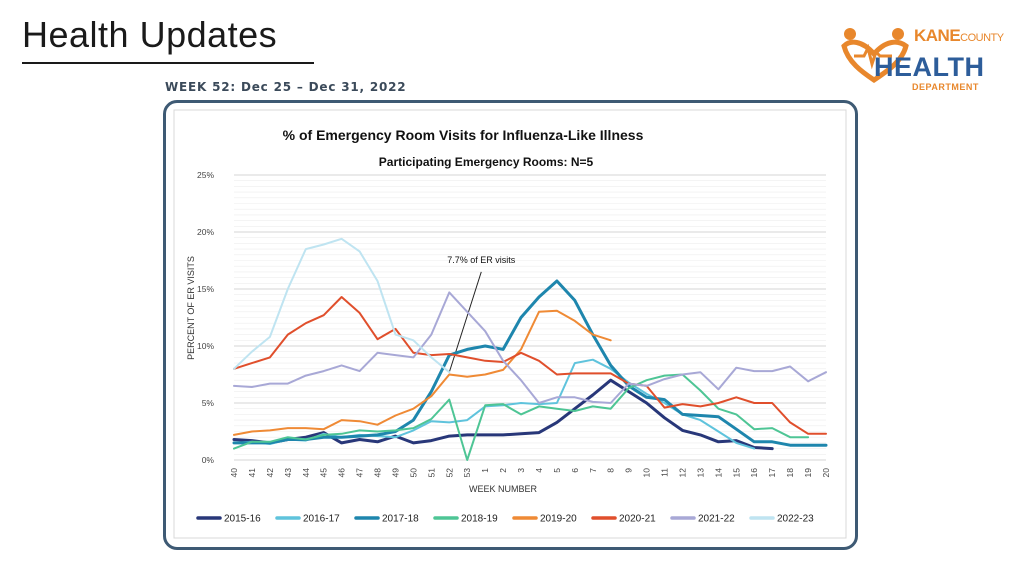 The image size is (1024, 576). Describe the element at coordinates (400, 519) in the screenshot. I see `legend-label: 2017-18` at that location.